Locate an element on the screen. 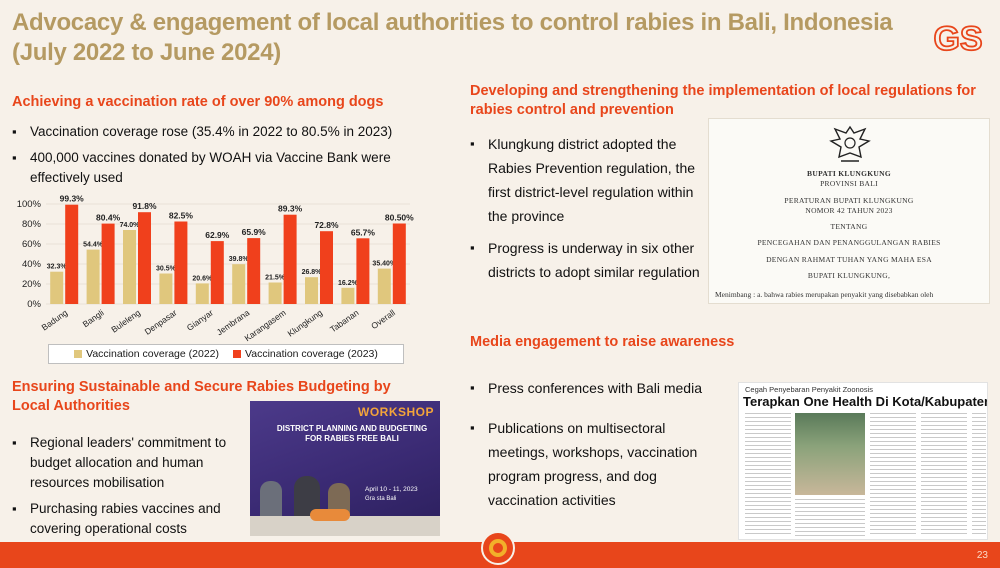  flowers-decoration is located at coordinates (330, 515).